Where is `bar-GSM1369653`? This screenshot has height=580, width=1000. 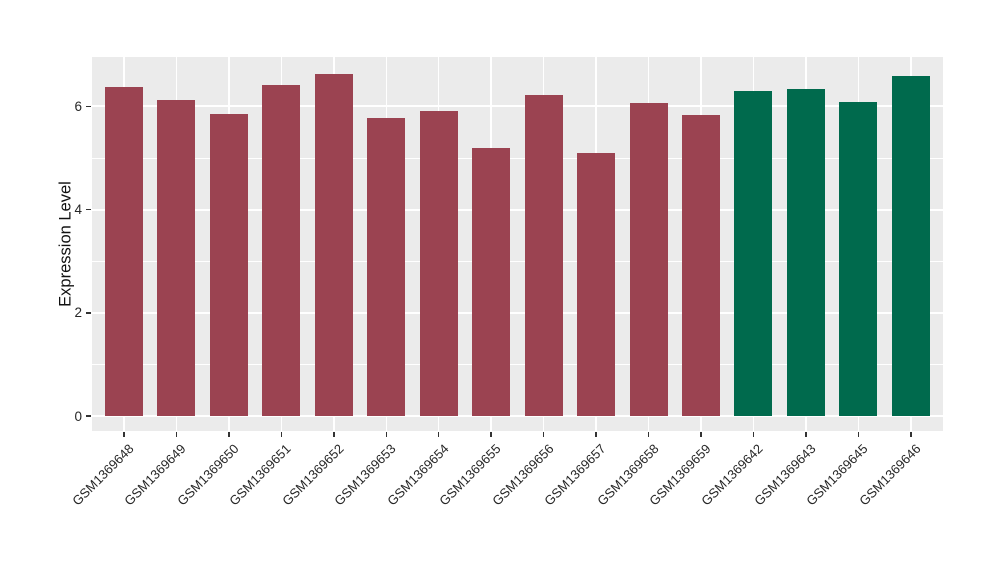 bar-GSM1369653 is located at coordinates (386, 266).